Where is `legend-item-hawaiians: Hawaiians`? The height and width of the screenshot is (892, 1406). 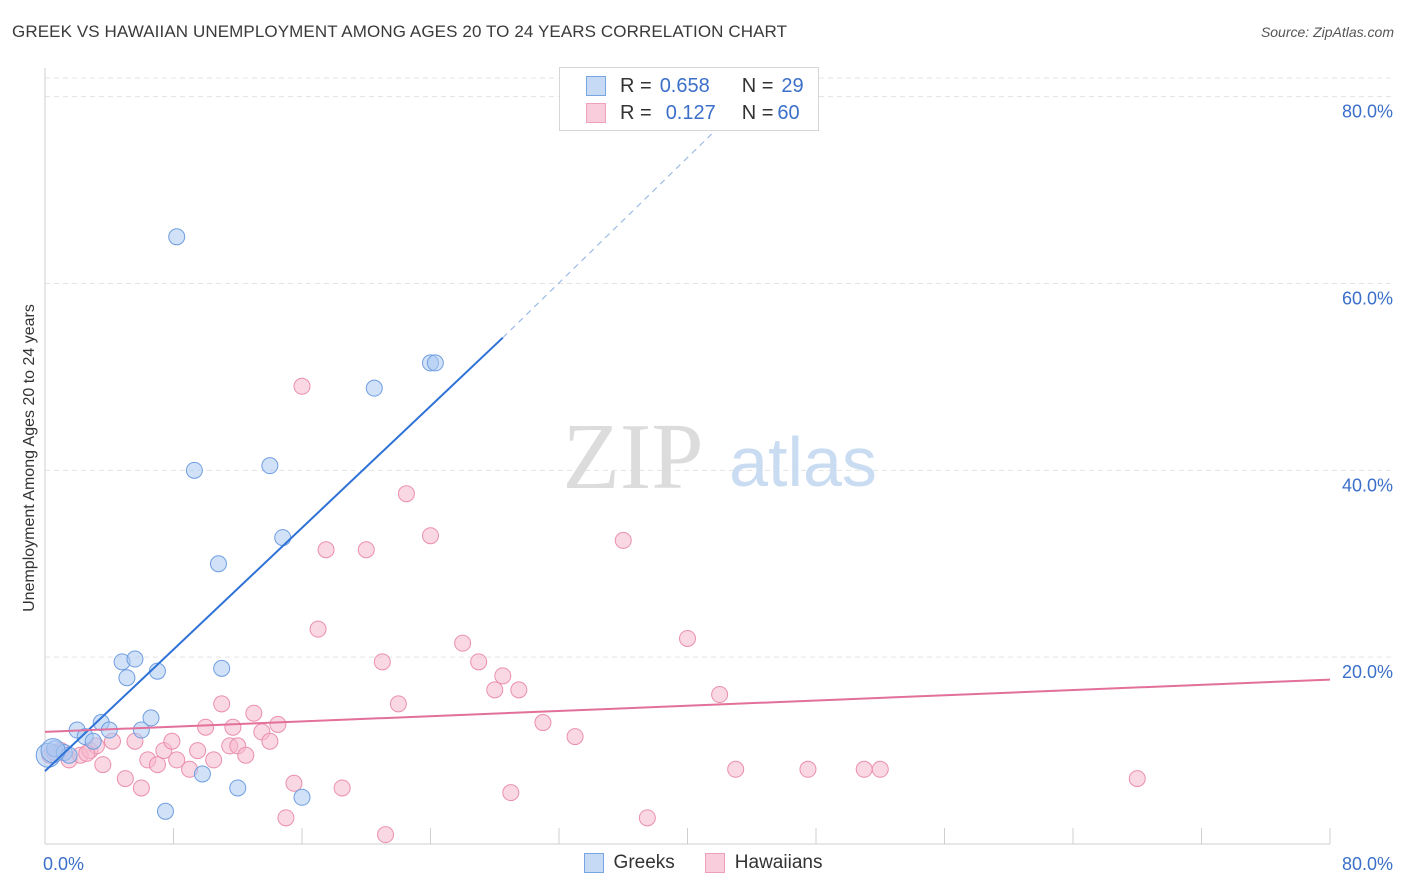
legend-item-hawaiians: Hawaiians is located at coordinates (763, 863).